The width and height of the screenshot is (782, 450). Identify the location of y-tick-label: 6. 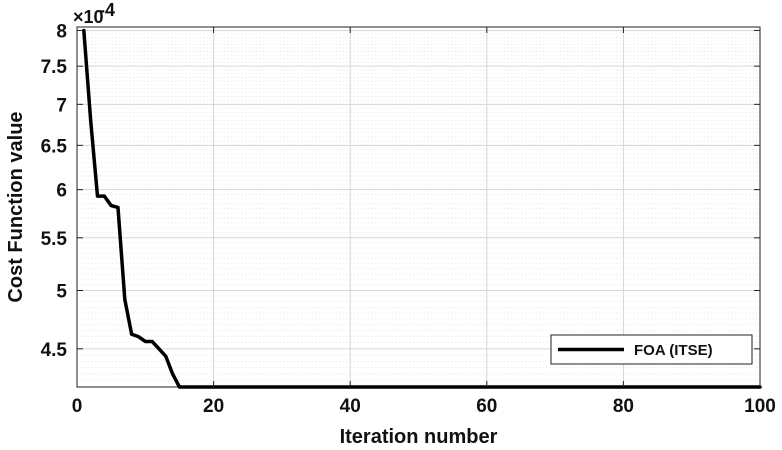
(61, 191).